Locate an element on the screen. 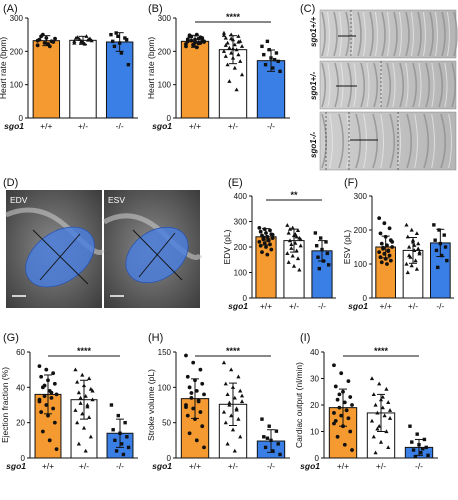  y-axis-label: Heart rate (bpm) is located at coordinates (4, 68).